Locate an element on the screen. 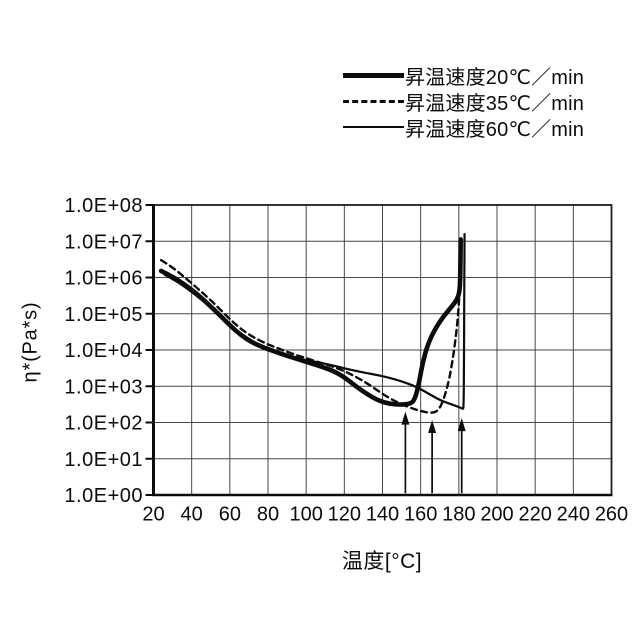 The width and height of the screenshot is (640, 640). legend-item-20cpm: 昇温速度20℃／min is located at coordinates (464, 75).